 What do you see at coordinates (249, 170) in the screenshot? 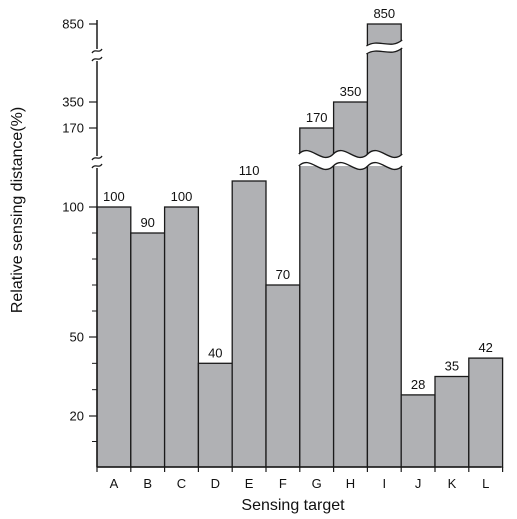
I see `data-label-e: 110` at bounding box center [249, 170].